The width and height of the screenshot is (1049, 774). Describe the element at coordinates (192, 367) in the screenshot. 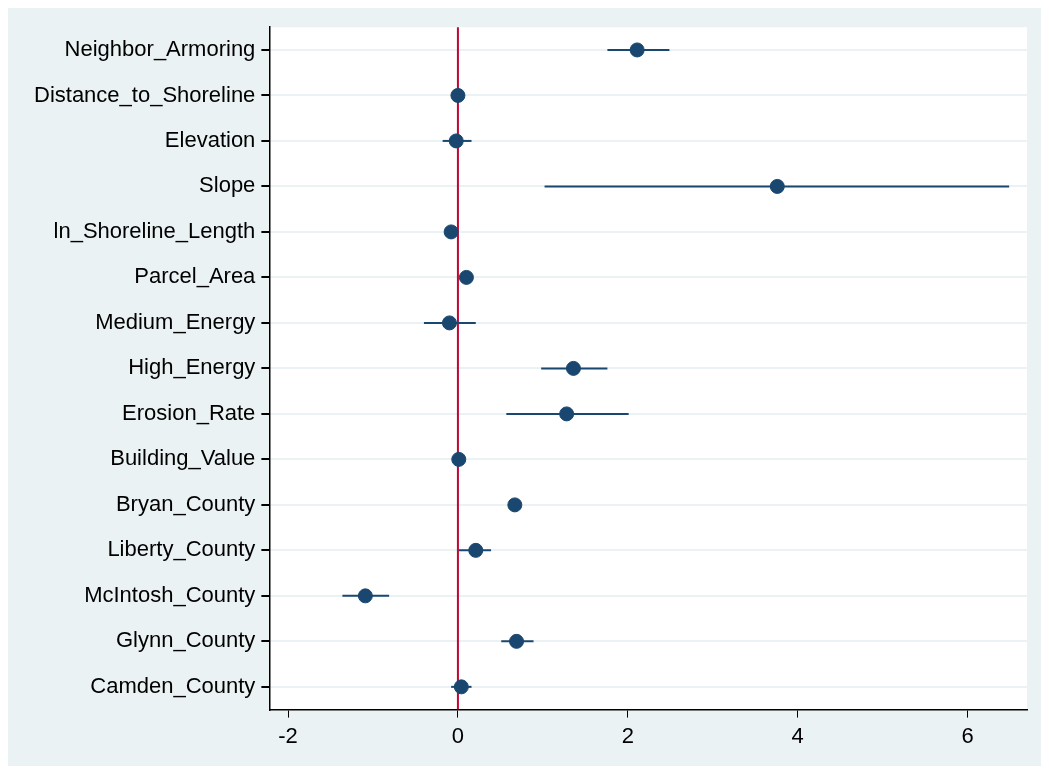

I see `y-tick-label: High_Energy` at that location.